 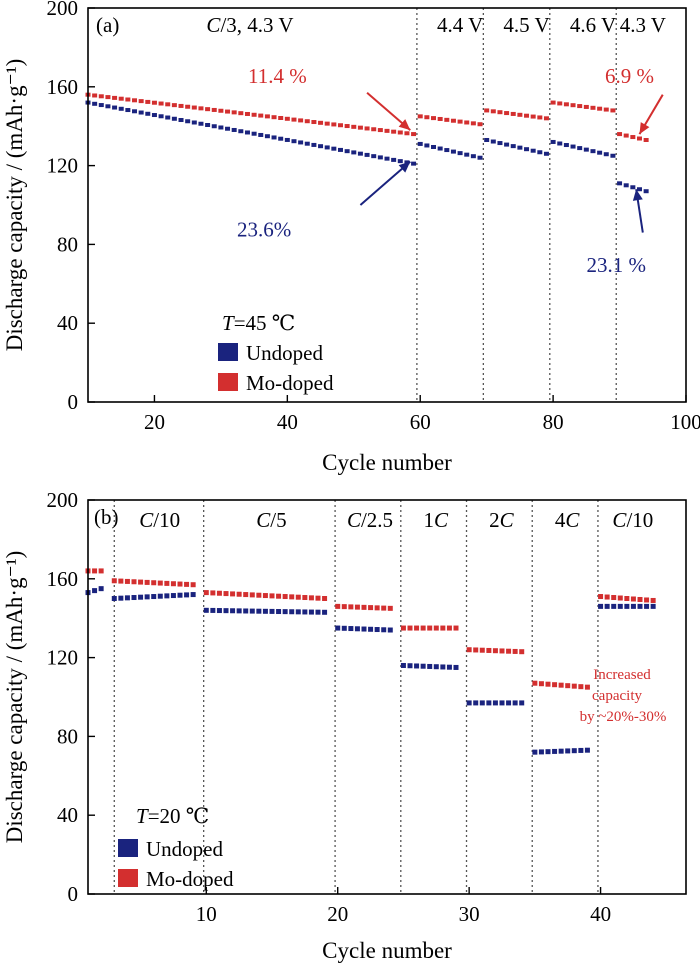 I want to click on panel-a-legend: T=45 ℃ Undoped Mo-doped, so click(x=276, y=353).